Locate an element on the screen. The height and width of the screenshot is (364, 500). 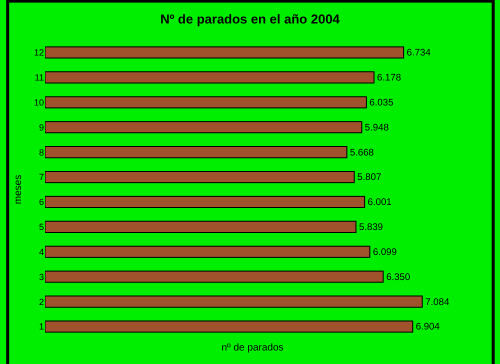
y-tick-label: 8 is located at coordinates (41, 152).